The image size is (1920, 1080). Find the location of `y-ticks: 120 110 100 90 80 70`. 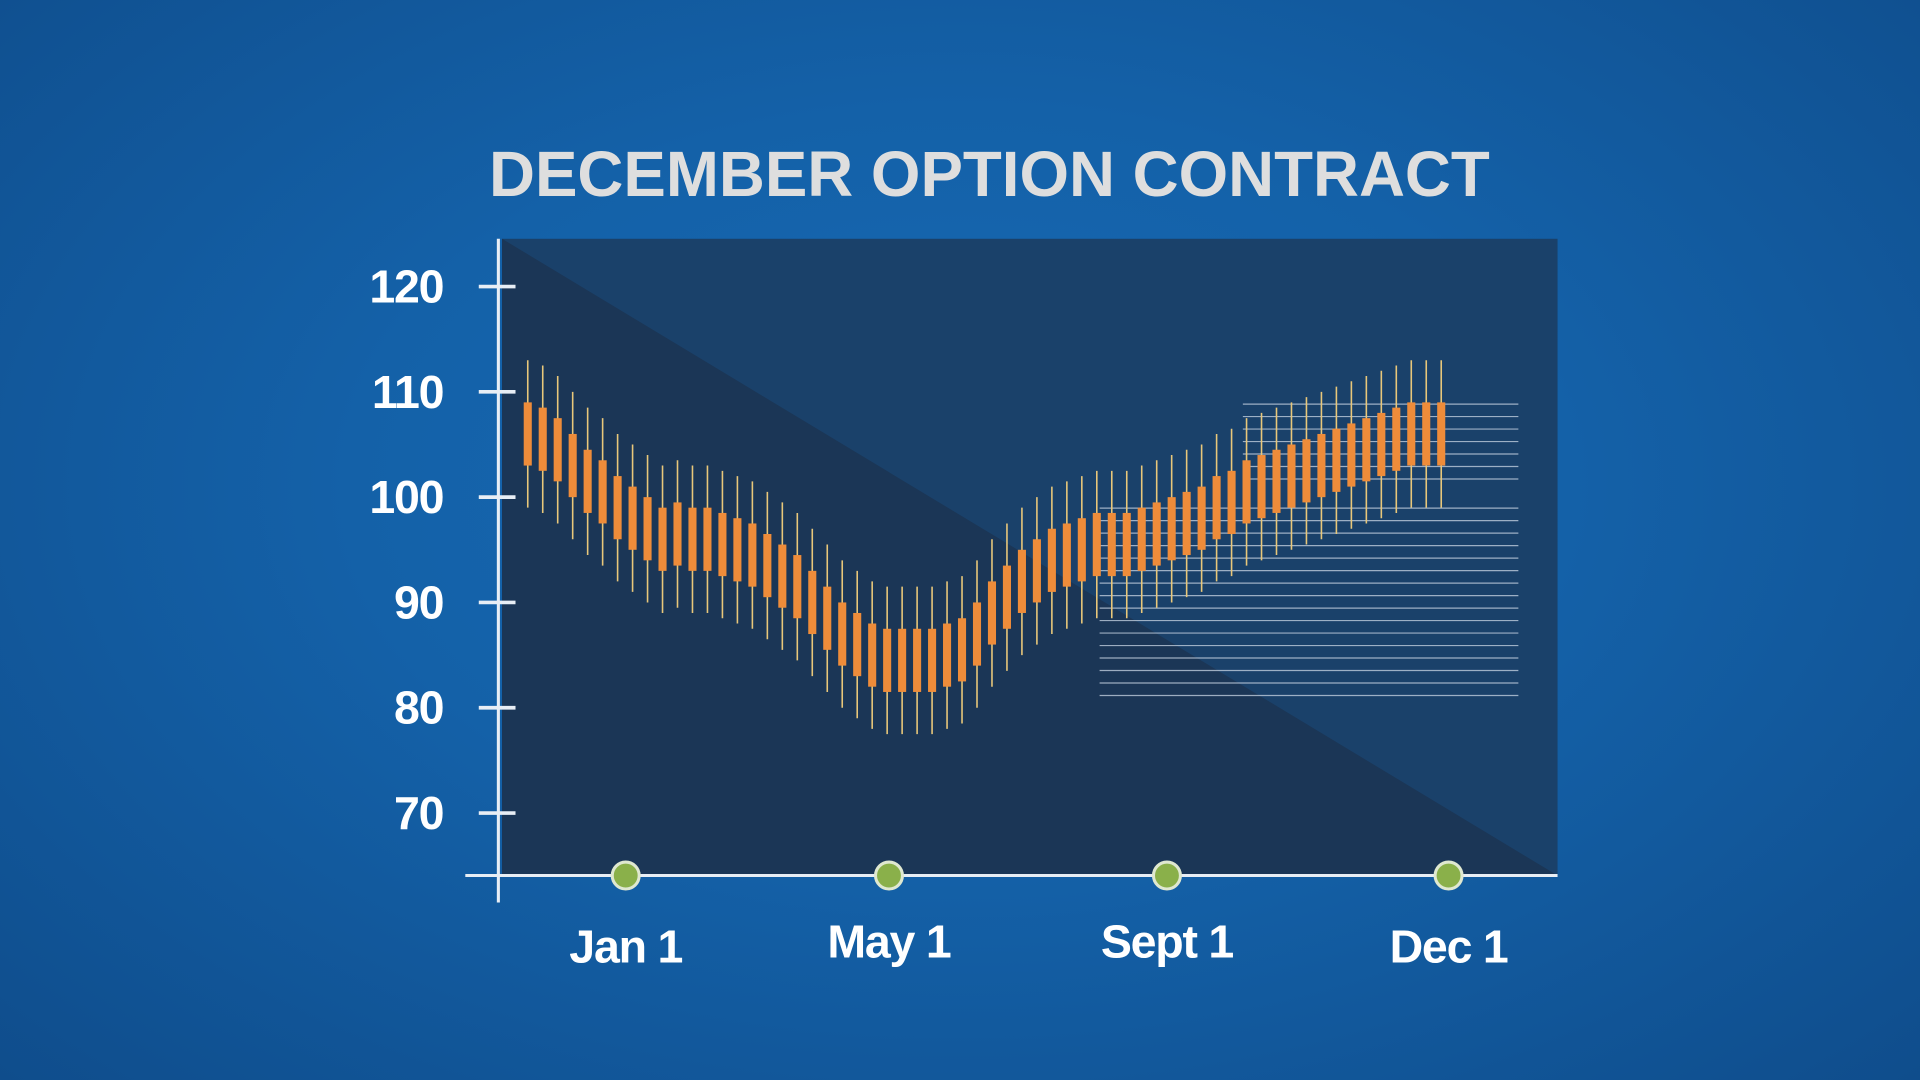

y-ticks: 120 110 100 90 80 70 is located at coordinates (442, 549).